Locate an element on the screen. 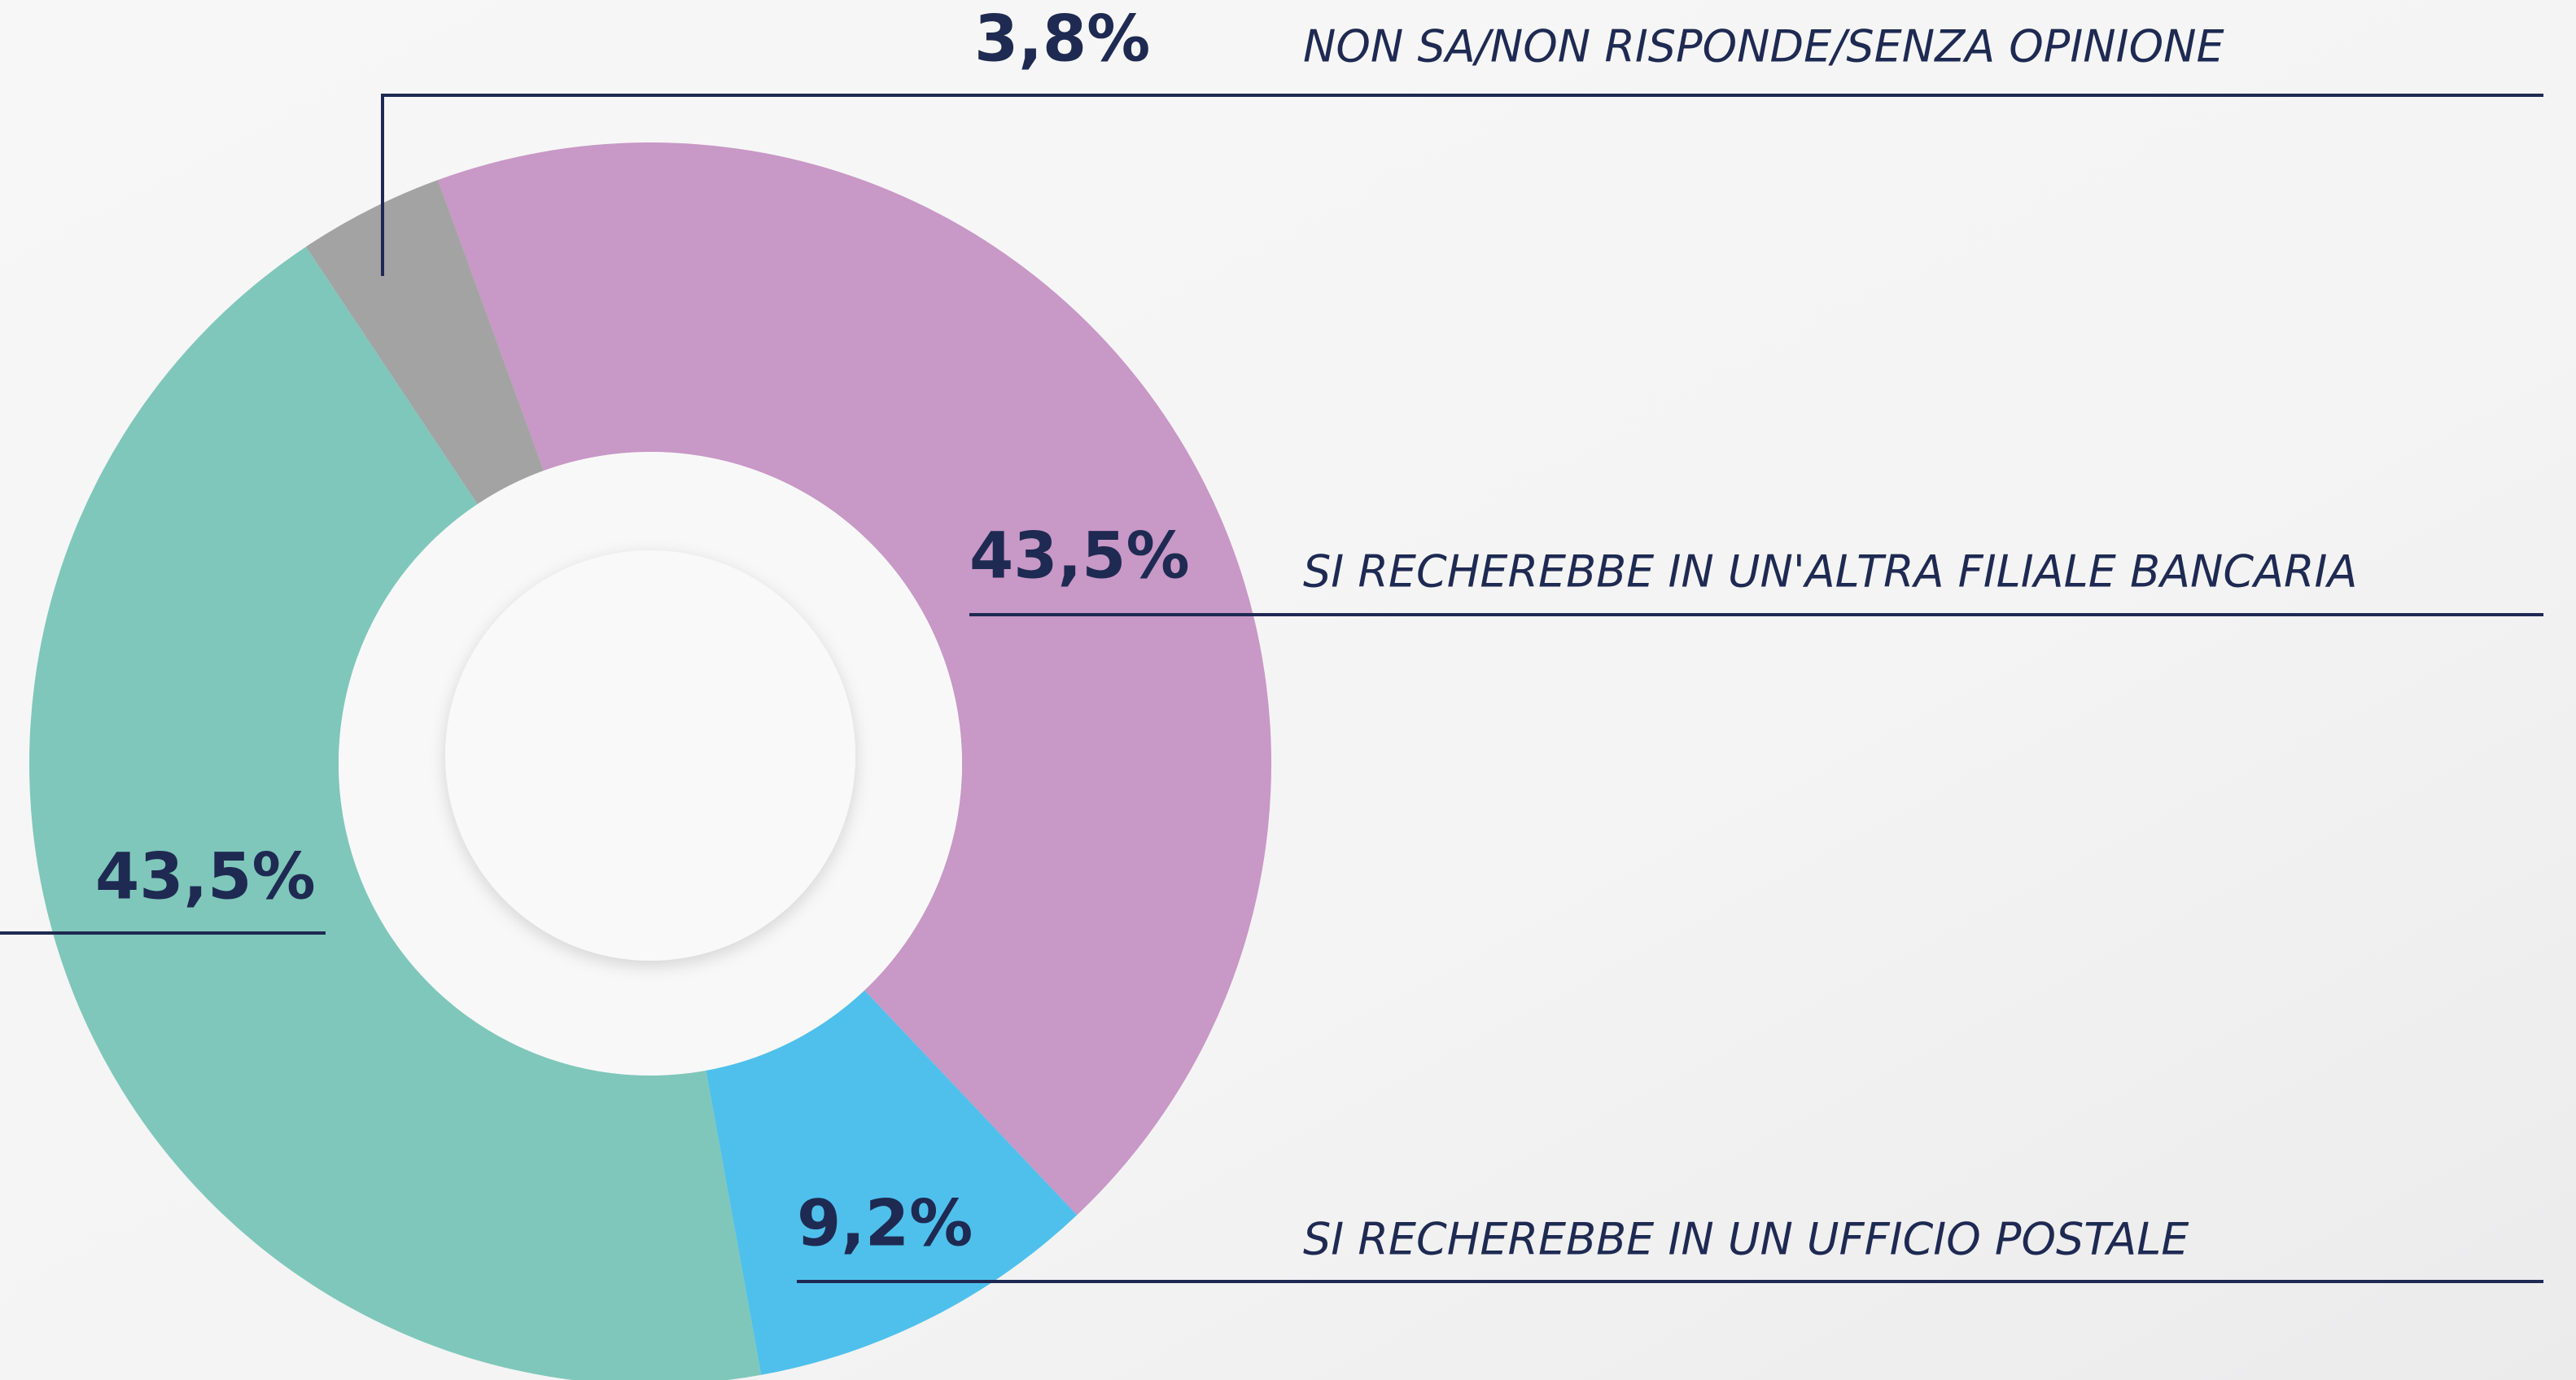  value-label: 3,8% is located at coordinates (1062, 39).